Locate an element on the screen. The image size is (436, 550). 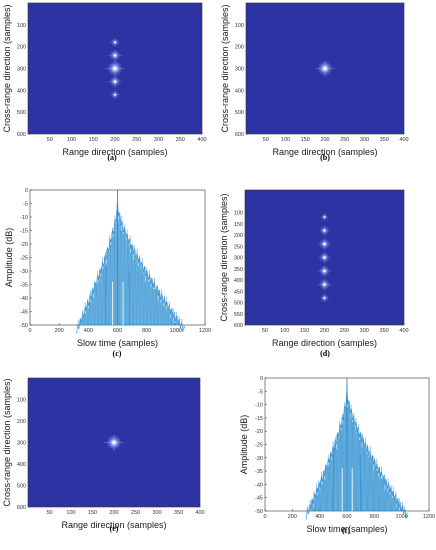
panel-caption: (f) is located at coordinates (346, 530).